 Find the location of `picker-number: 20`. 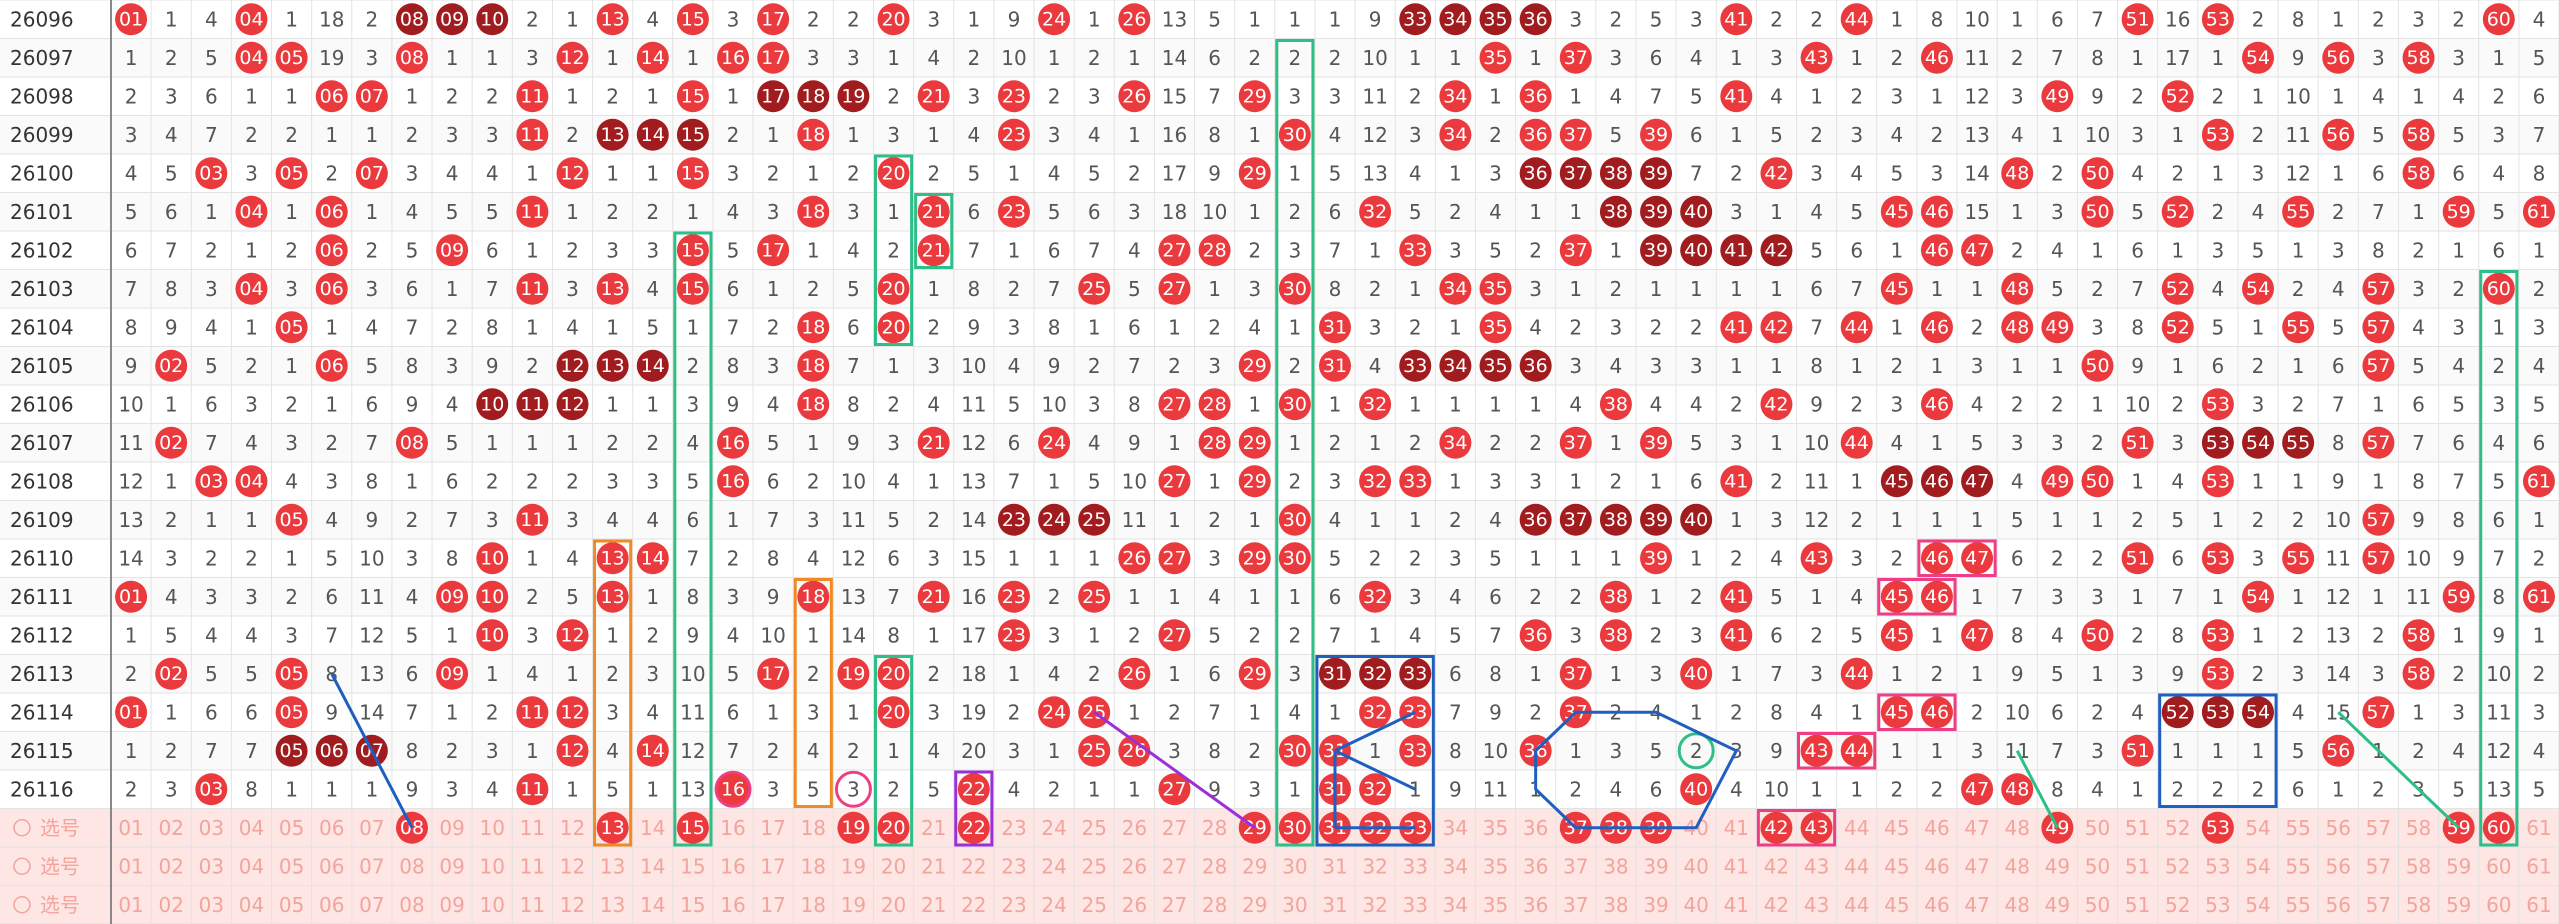

picker-number: 20 is located at coordinates (893, 866).